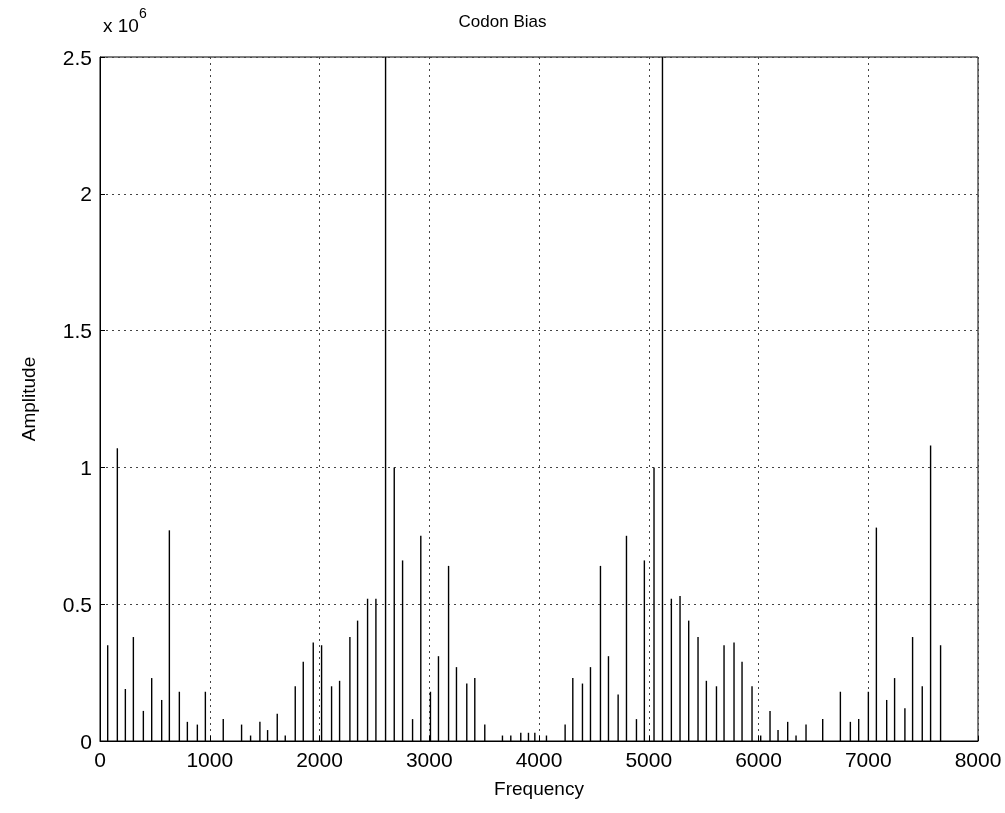 The height and width of the screenshot is (813, 1005). Describe the element at coordinates (978, 759) in the screenshot. I see `x-tick-label: 8000` at that location.